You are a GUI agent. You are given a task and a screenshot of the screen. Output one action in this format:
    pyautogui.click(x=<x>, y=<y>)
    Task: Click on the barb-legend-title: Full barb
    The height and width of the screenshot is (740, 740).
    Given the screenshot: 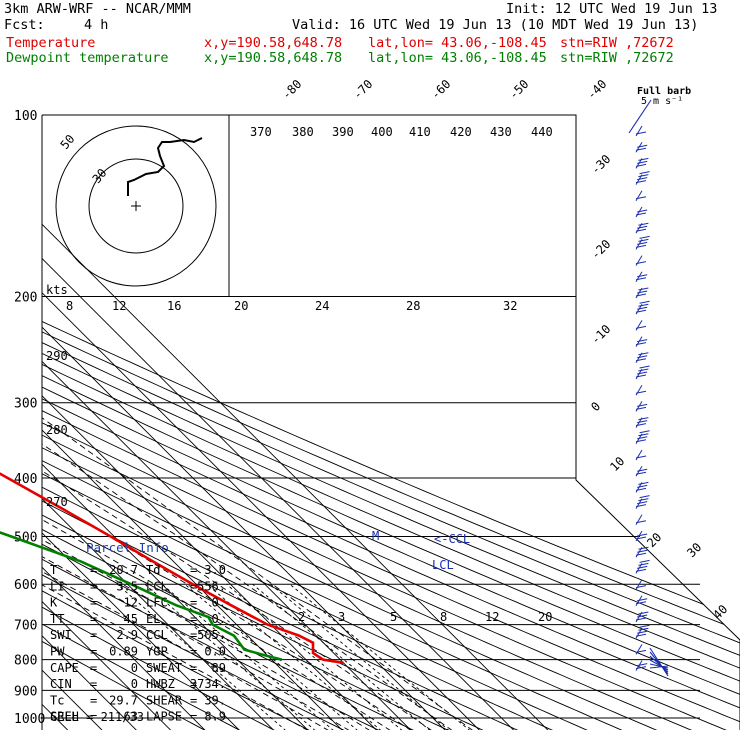 What is the action you would take?
    pyautogui.click(x=664, y=91)
    